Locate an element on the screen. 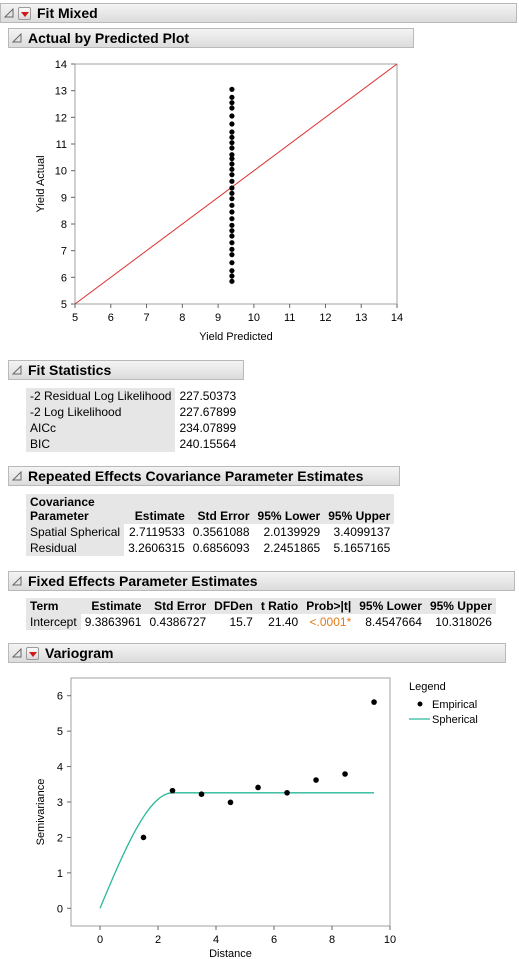 The height and width of the screenshot is (959, 519). table-cell: 5.1657165 is located at coordinates (362, 548).